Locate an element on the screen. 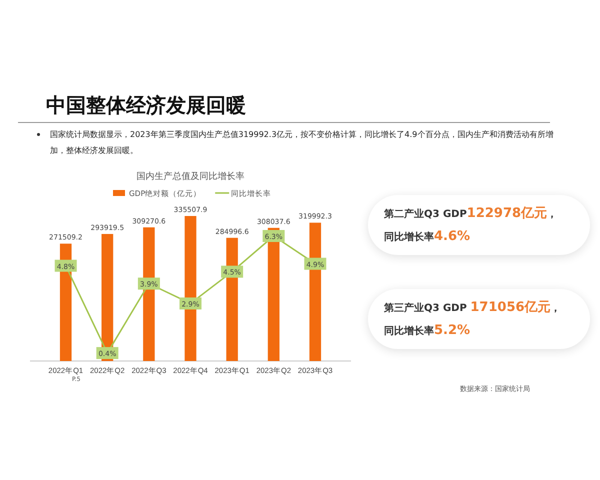 This screenshot has height=480, width=600. text: 第三产业Q3 GDP 171056亿元， is located at coordinates (472, 307).